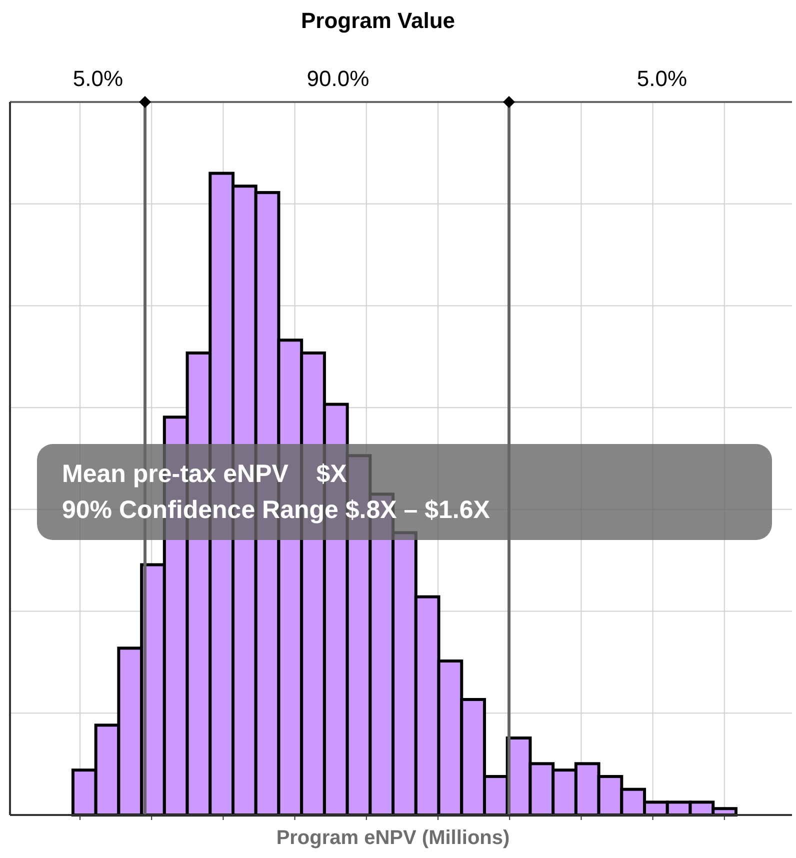 This screenshot has width=796, height=858. Describe the element at coordinates (393, 838) in the screenshot. I see `x-axis-title: Program eNPV (Millions)` at that location.